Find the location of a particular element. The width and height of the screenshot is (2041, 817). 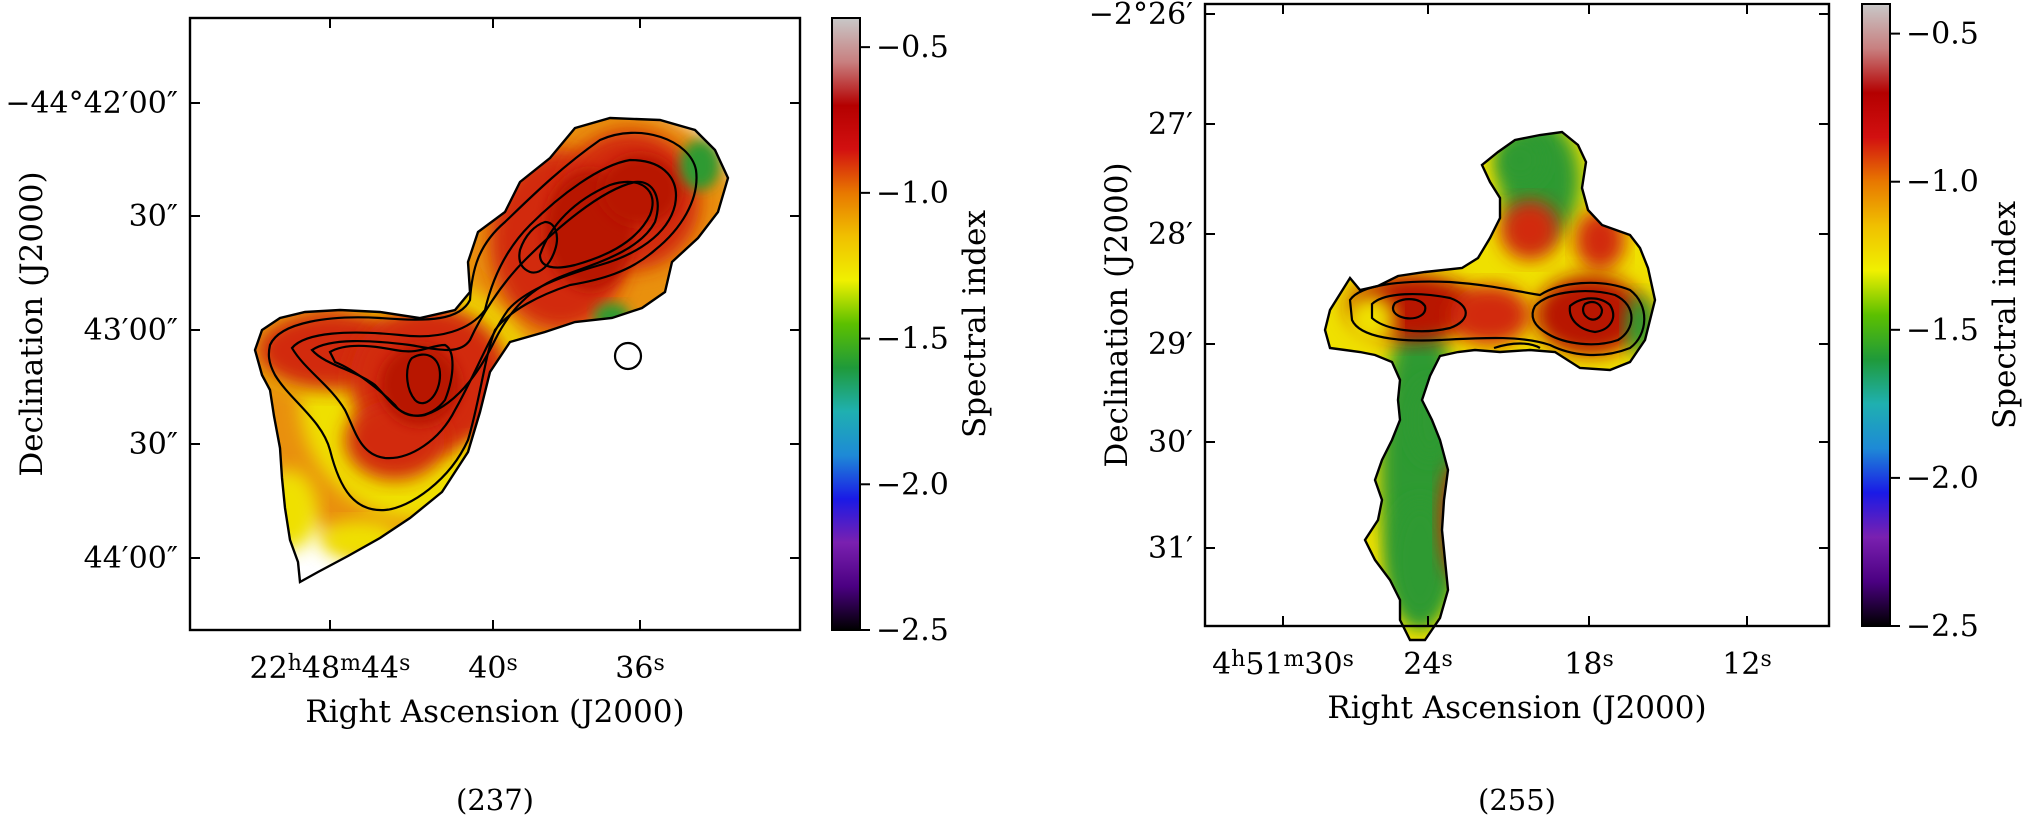

heatmap-pixels is located at coordinates (1490, 386).